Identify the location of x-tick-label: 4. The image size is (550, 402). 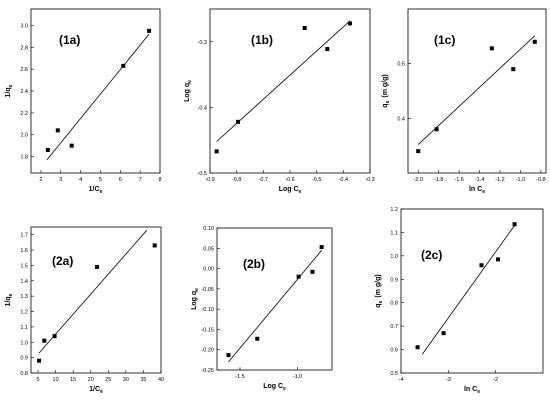
(80, 180).